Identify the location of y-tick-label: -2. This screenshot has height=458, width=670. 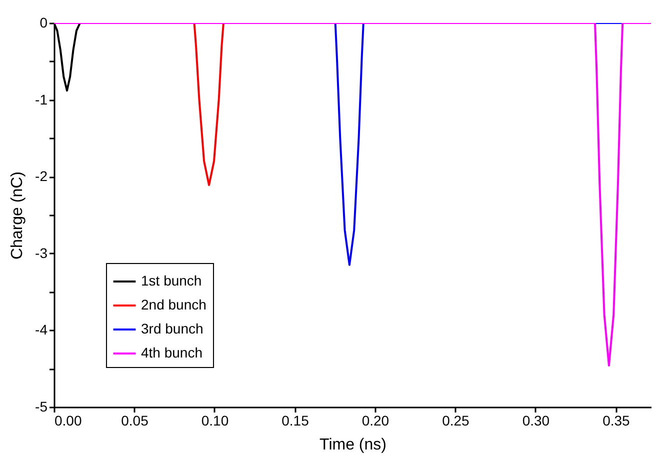
(41, 176).